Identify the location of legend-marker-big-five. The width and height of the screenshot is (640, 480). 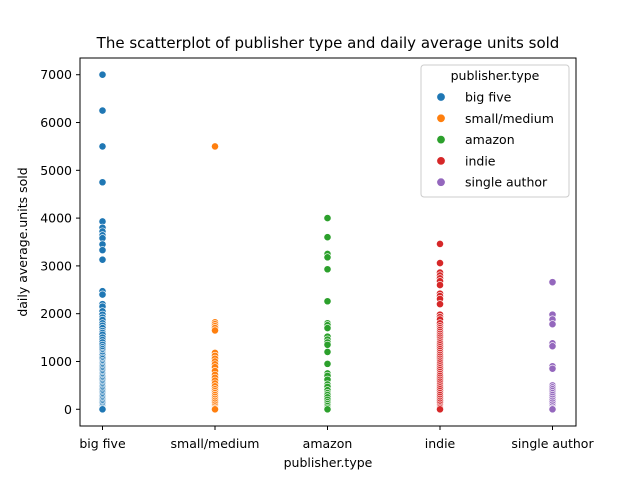
(441, 97).